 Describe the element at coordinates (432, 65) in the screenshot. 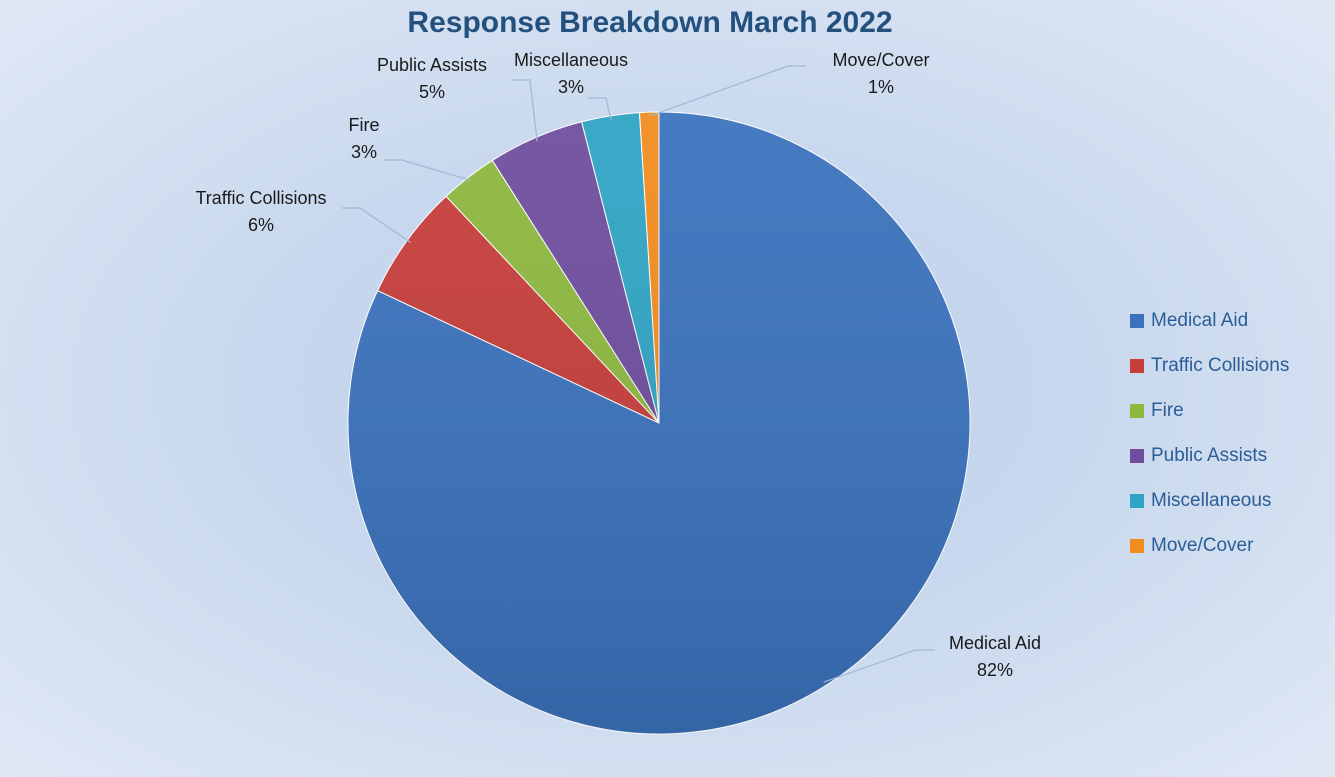

I see `data-label-name: Public Assists` at that location.